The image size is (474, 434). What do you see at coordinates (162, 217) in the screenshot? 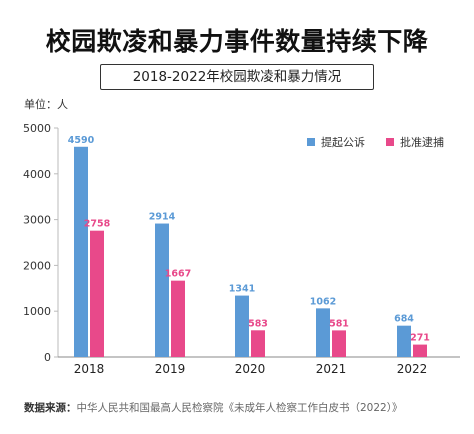
I see `data-label-prosecution: 2914` at bounding box center [162, 217].